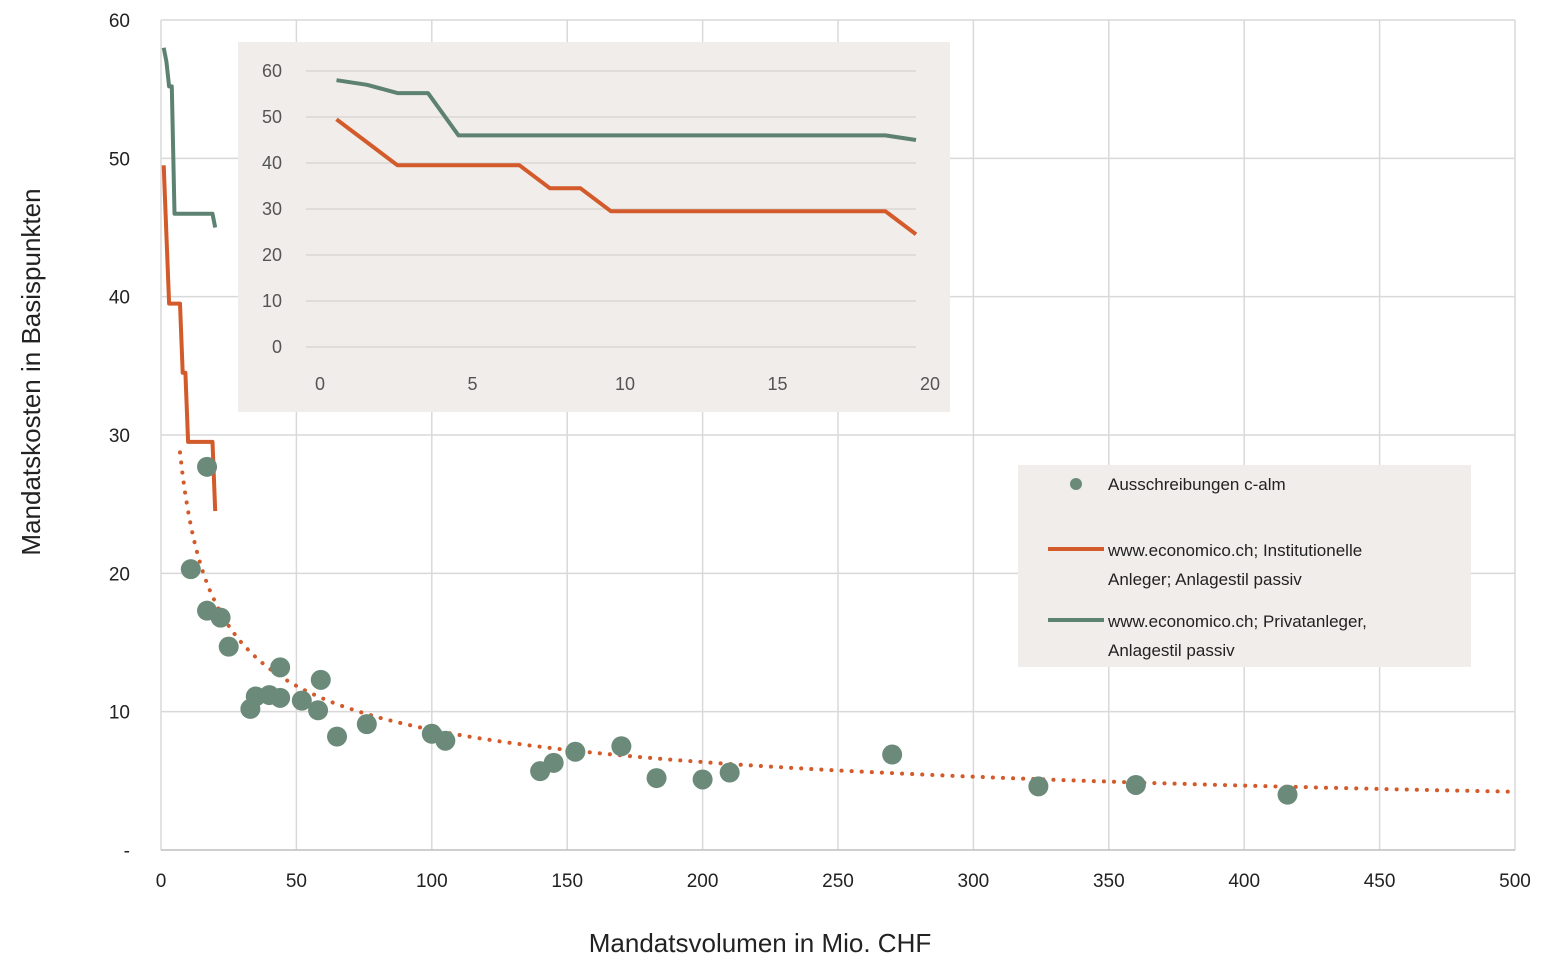  I want to click on y-axis-title: Mandatskosten in Basispunkten, so click(31, 371).